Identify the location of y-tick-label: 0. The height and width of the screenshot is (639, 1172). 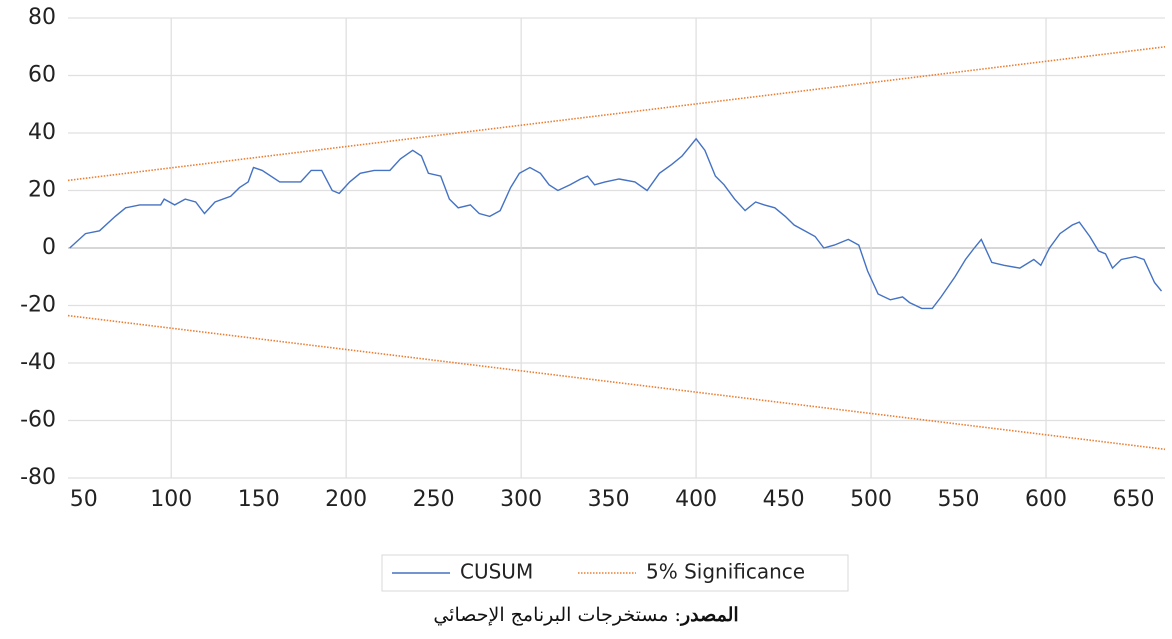
(49, 247).